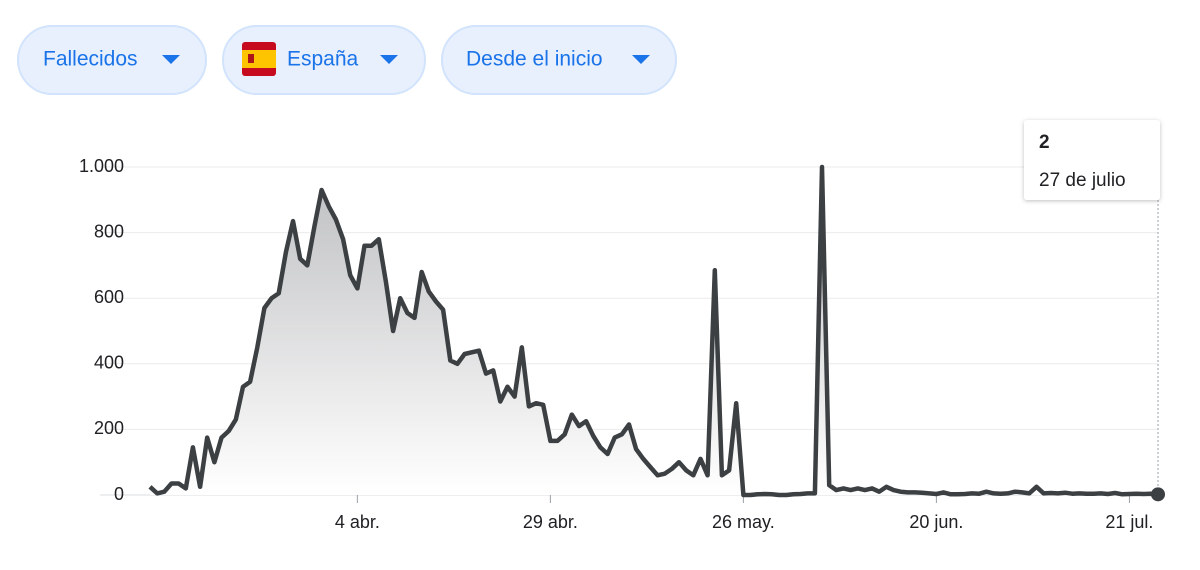  What do you see at coordinates (101, 166) in the screenshot?
I see `y-tick-label: 1.000` at bounding box center [101, 166].